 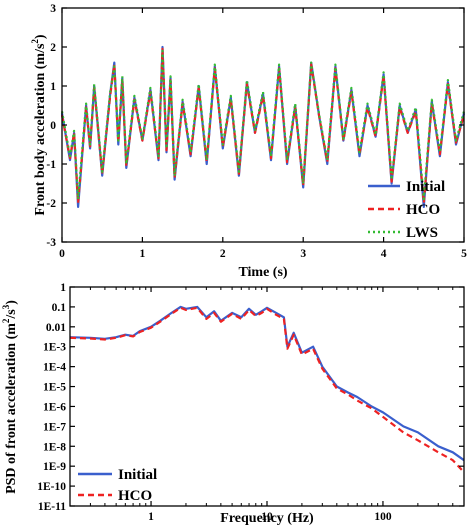 What do you see at coordinates (303, 254) in the screenshot?
I see `x-tick-label: 3` at bounding box center [303, 254].